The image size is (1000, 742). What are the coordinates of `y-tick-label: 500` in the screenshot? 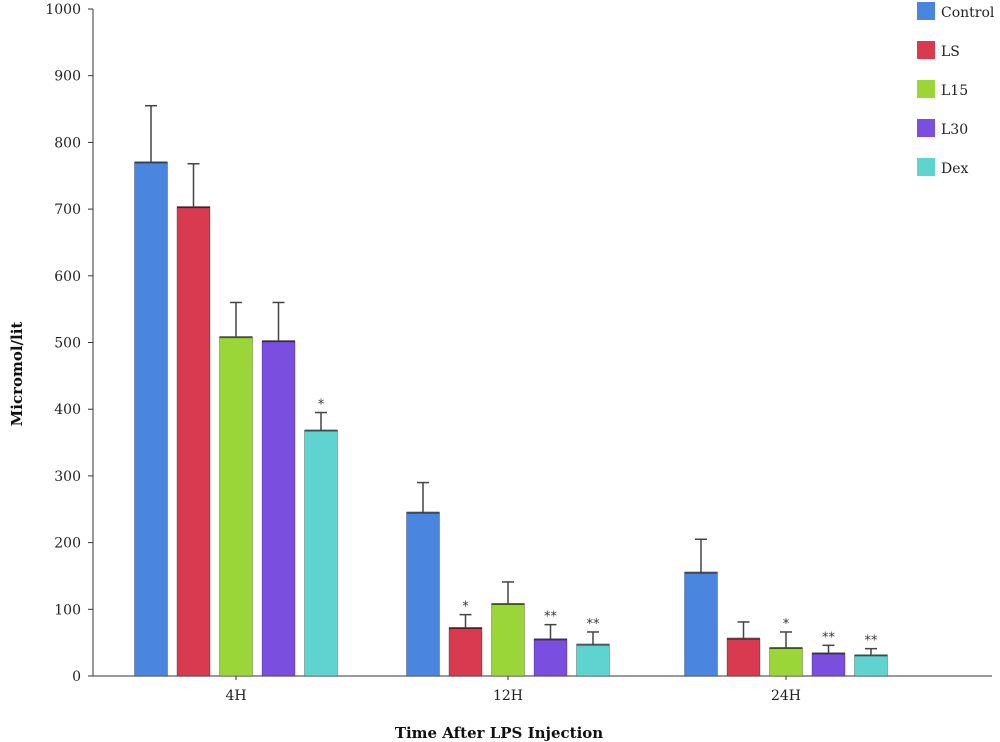 It's located at (67, 344).